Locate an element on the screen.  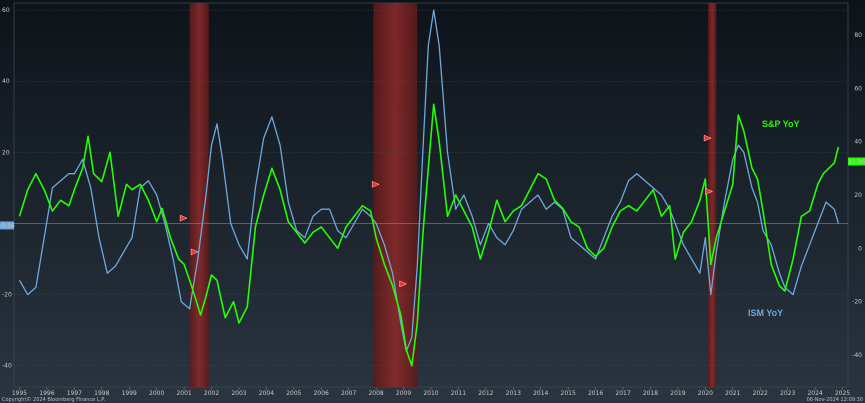
right-tick-label: 40 is located at coordinates (858, 142).